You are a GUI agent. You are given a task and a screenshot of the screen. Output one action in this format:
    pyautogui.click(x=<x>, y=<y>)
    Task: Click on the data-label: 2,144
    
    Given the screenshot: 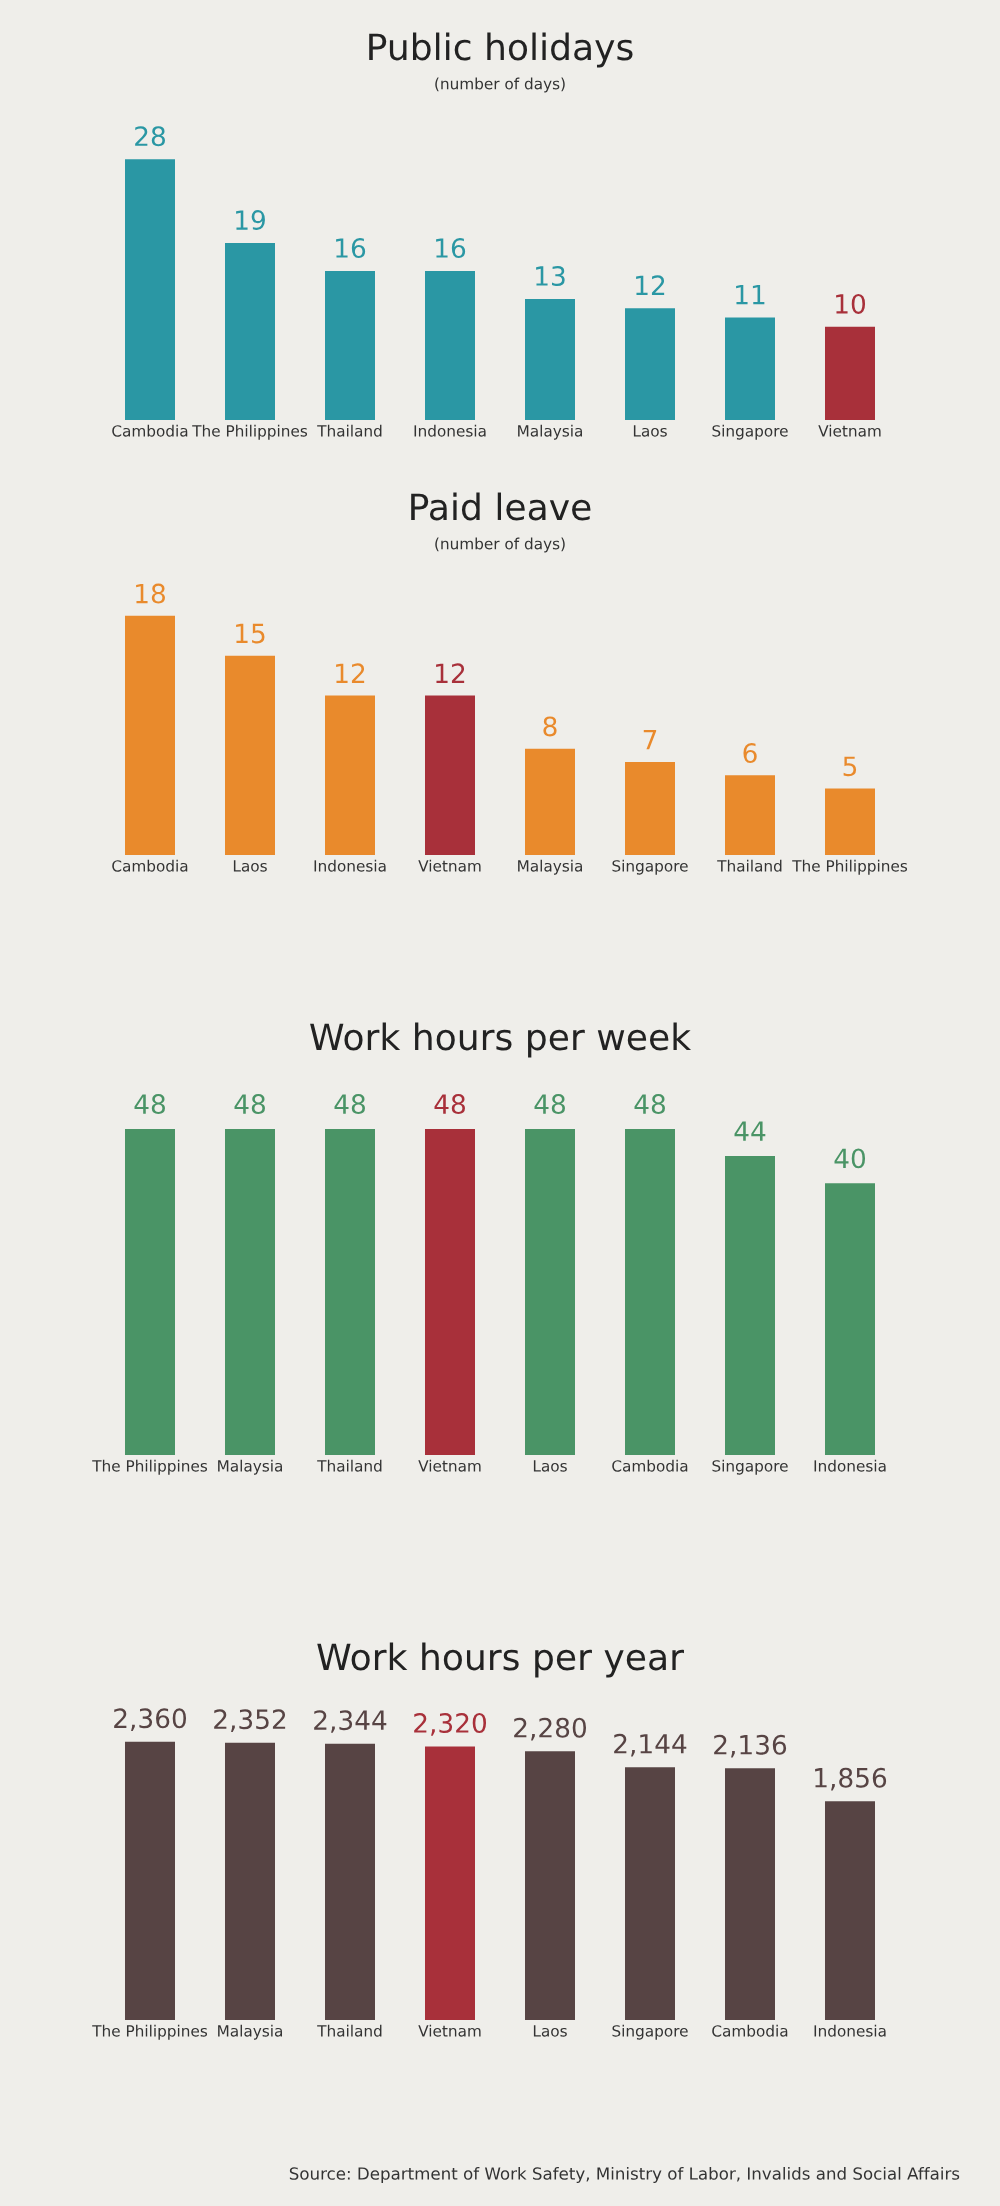 What is the action you would take?
    pyautogui.click(x=650, y=1745)
    